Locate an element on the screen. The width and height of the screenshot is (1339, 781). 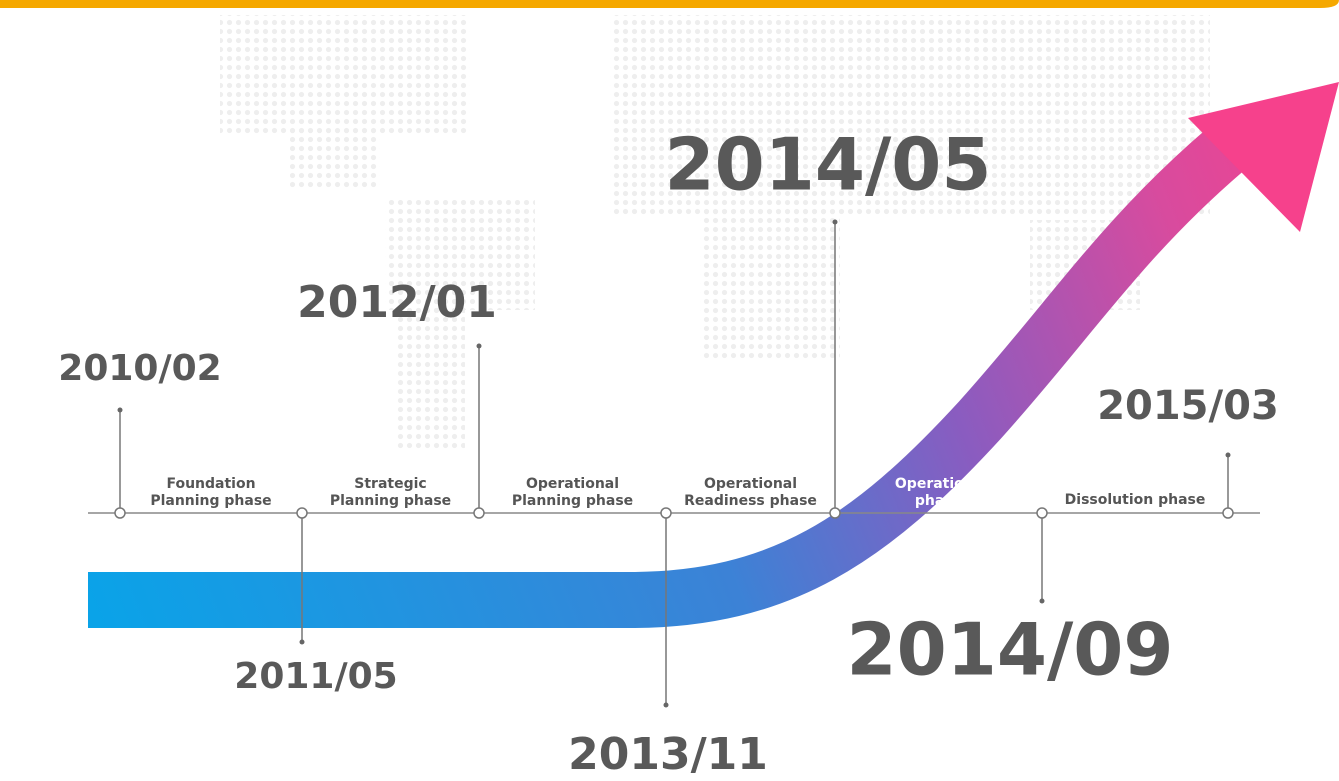
milestone-date: 2014/09 is located at coordinates (1010, 650).